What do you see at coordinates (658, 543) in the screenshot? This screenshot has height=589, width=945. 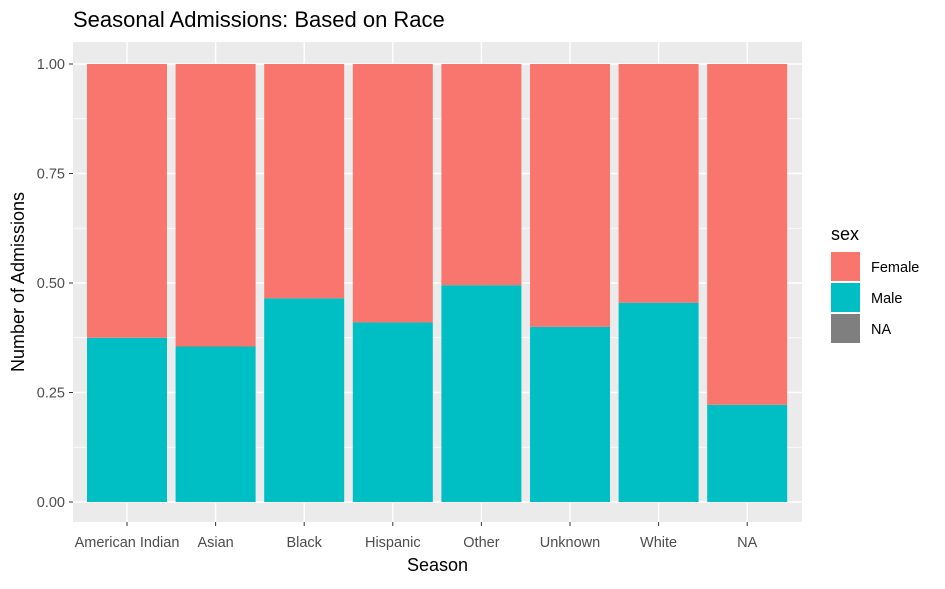 I see `x-tick-label: White` at bounding box center [658, 543].